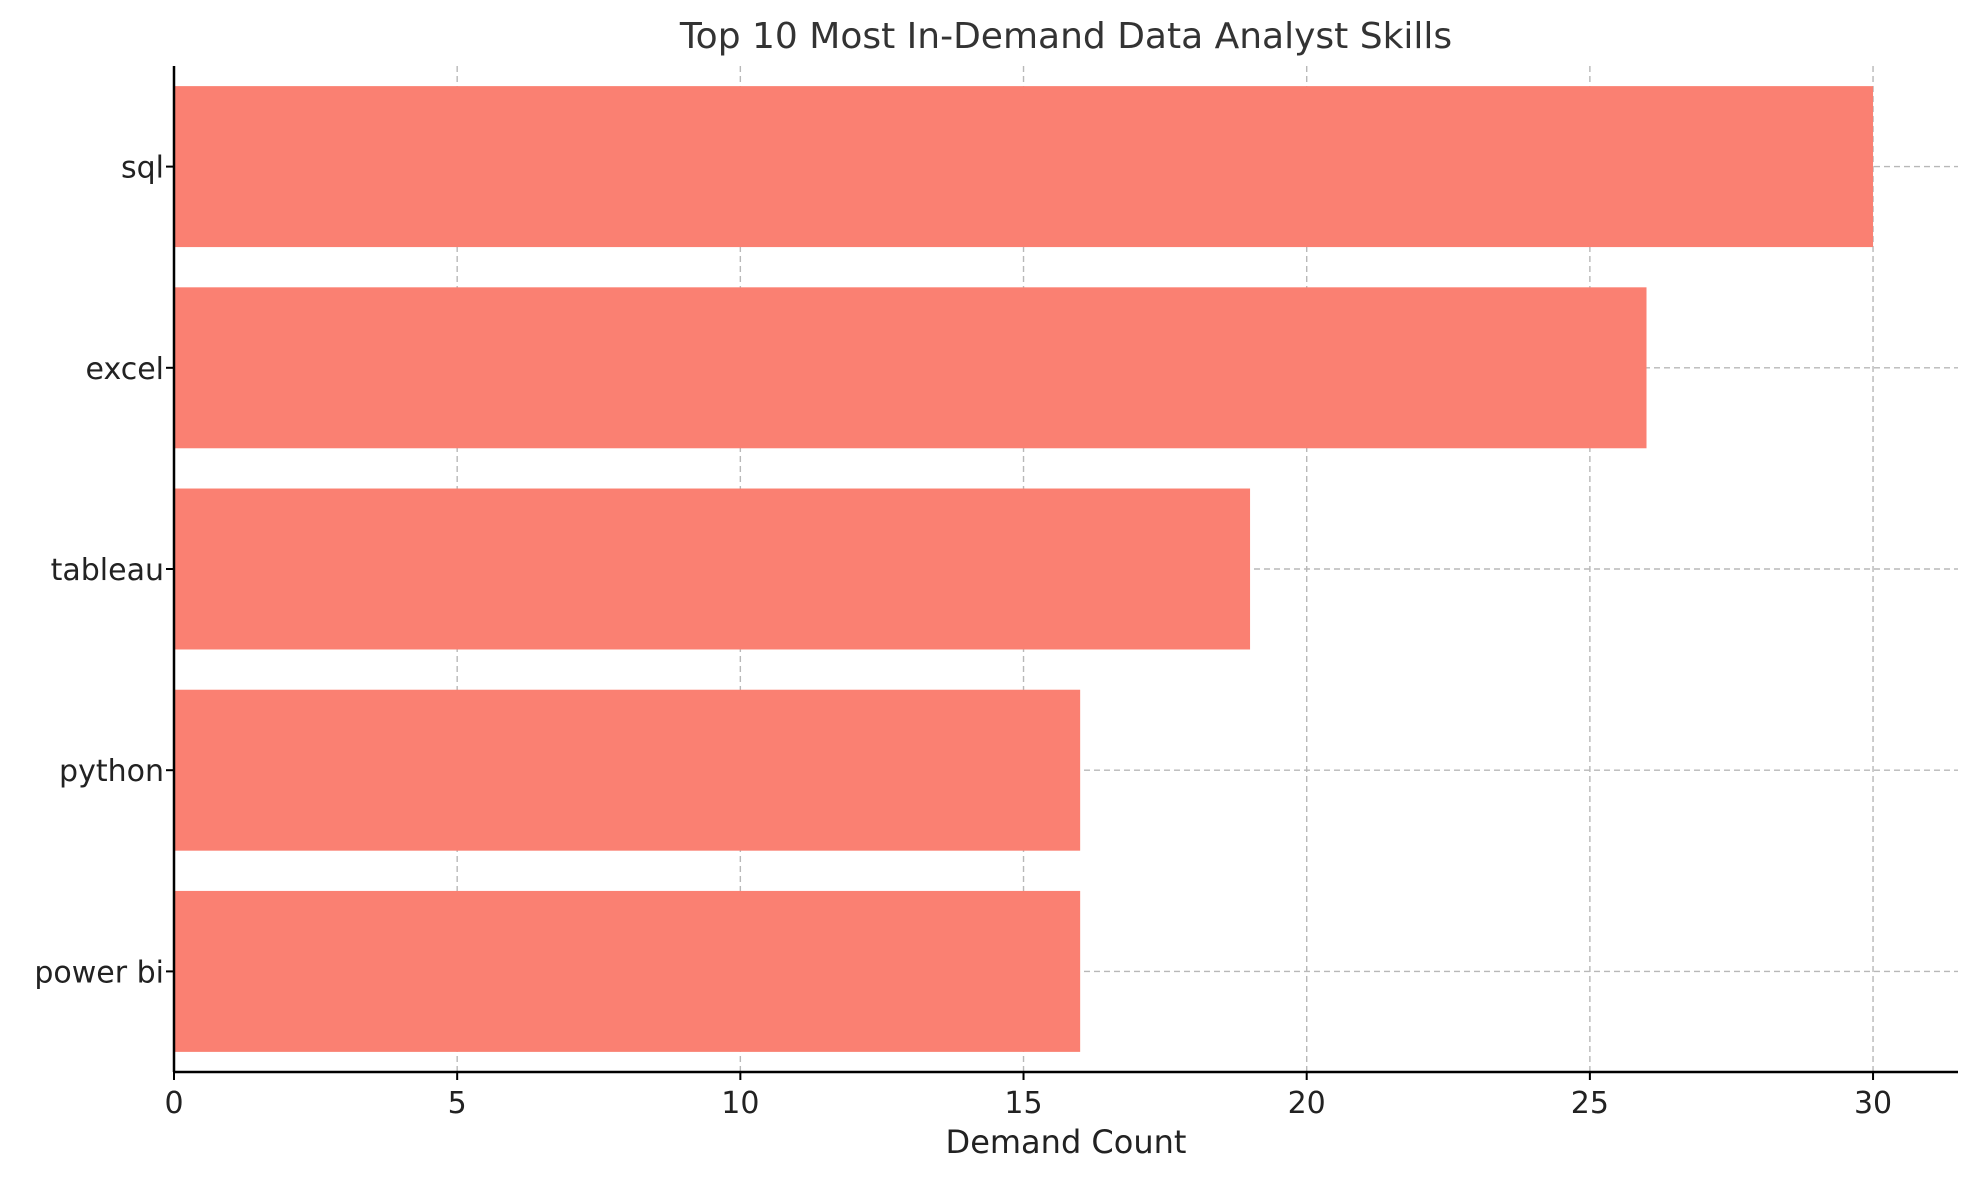  What do you see at coordinates (1023, 1103) in the screenshot?
I see `x-tick-label: 15` at bounding box center [1023, 1103].